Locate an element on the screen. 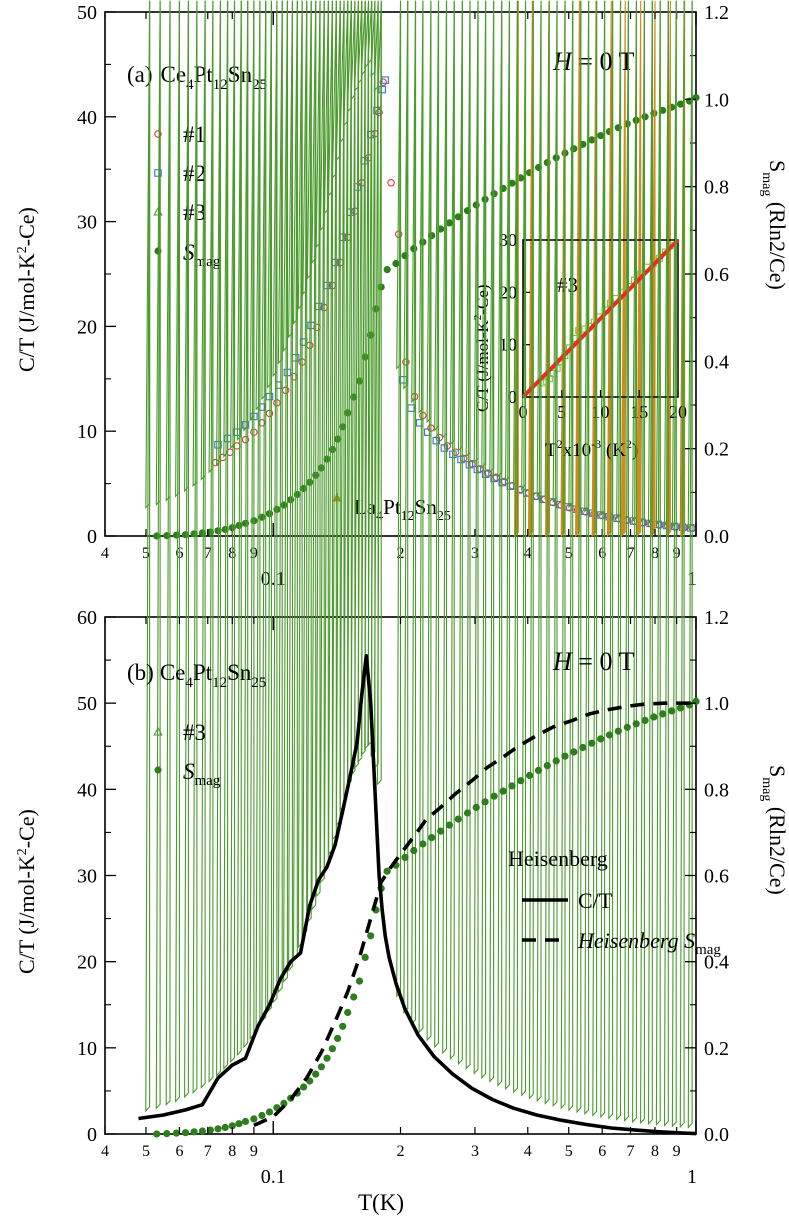 This screenshot has width=789, height=1226. x-minor-tick-label: 9 is located at coordinates (677, 1151).